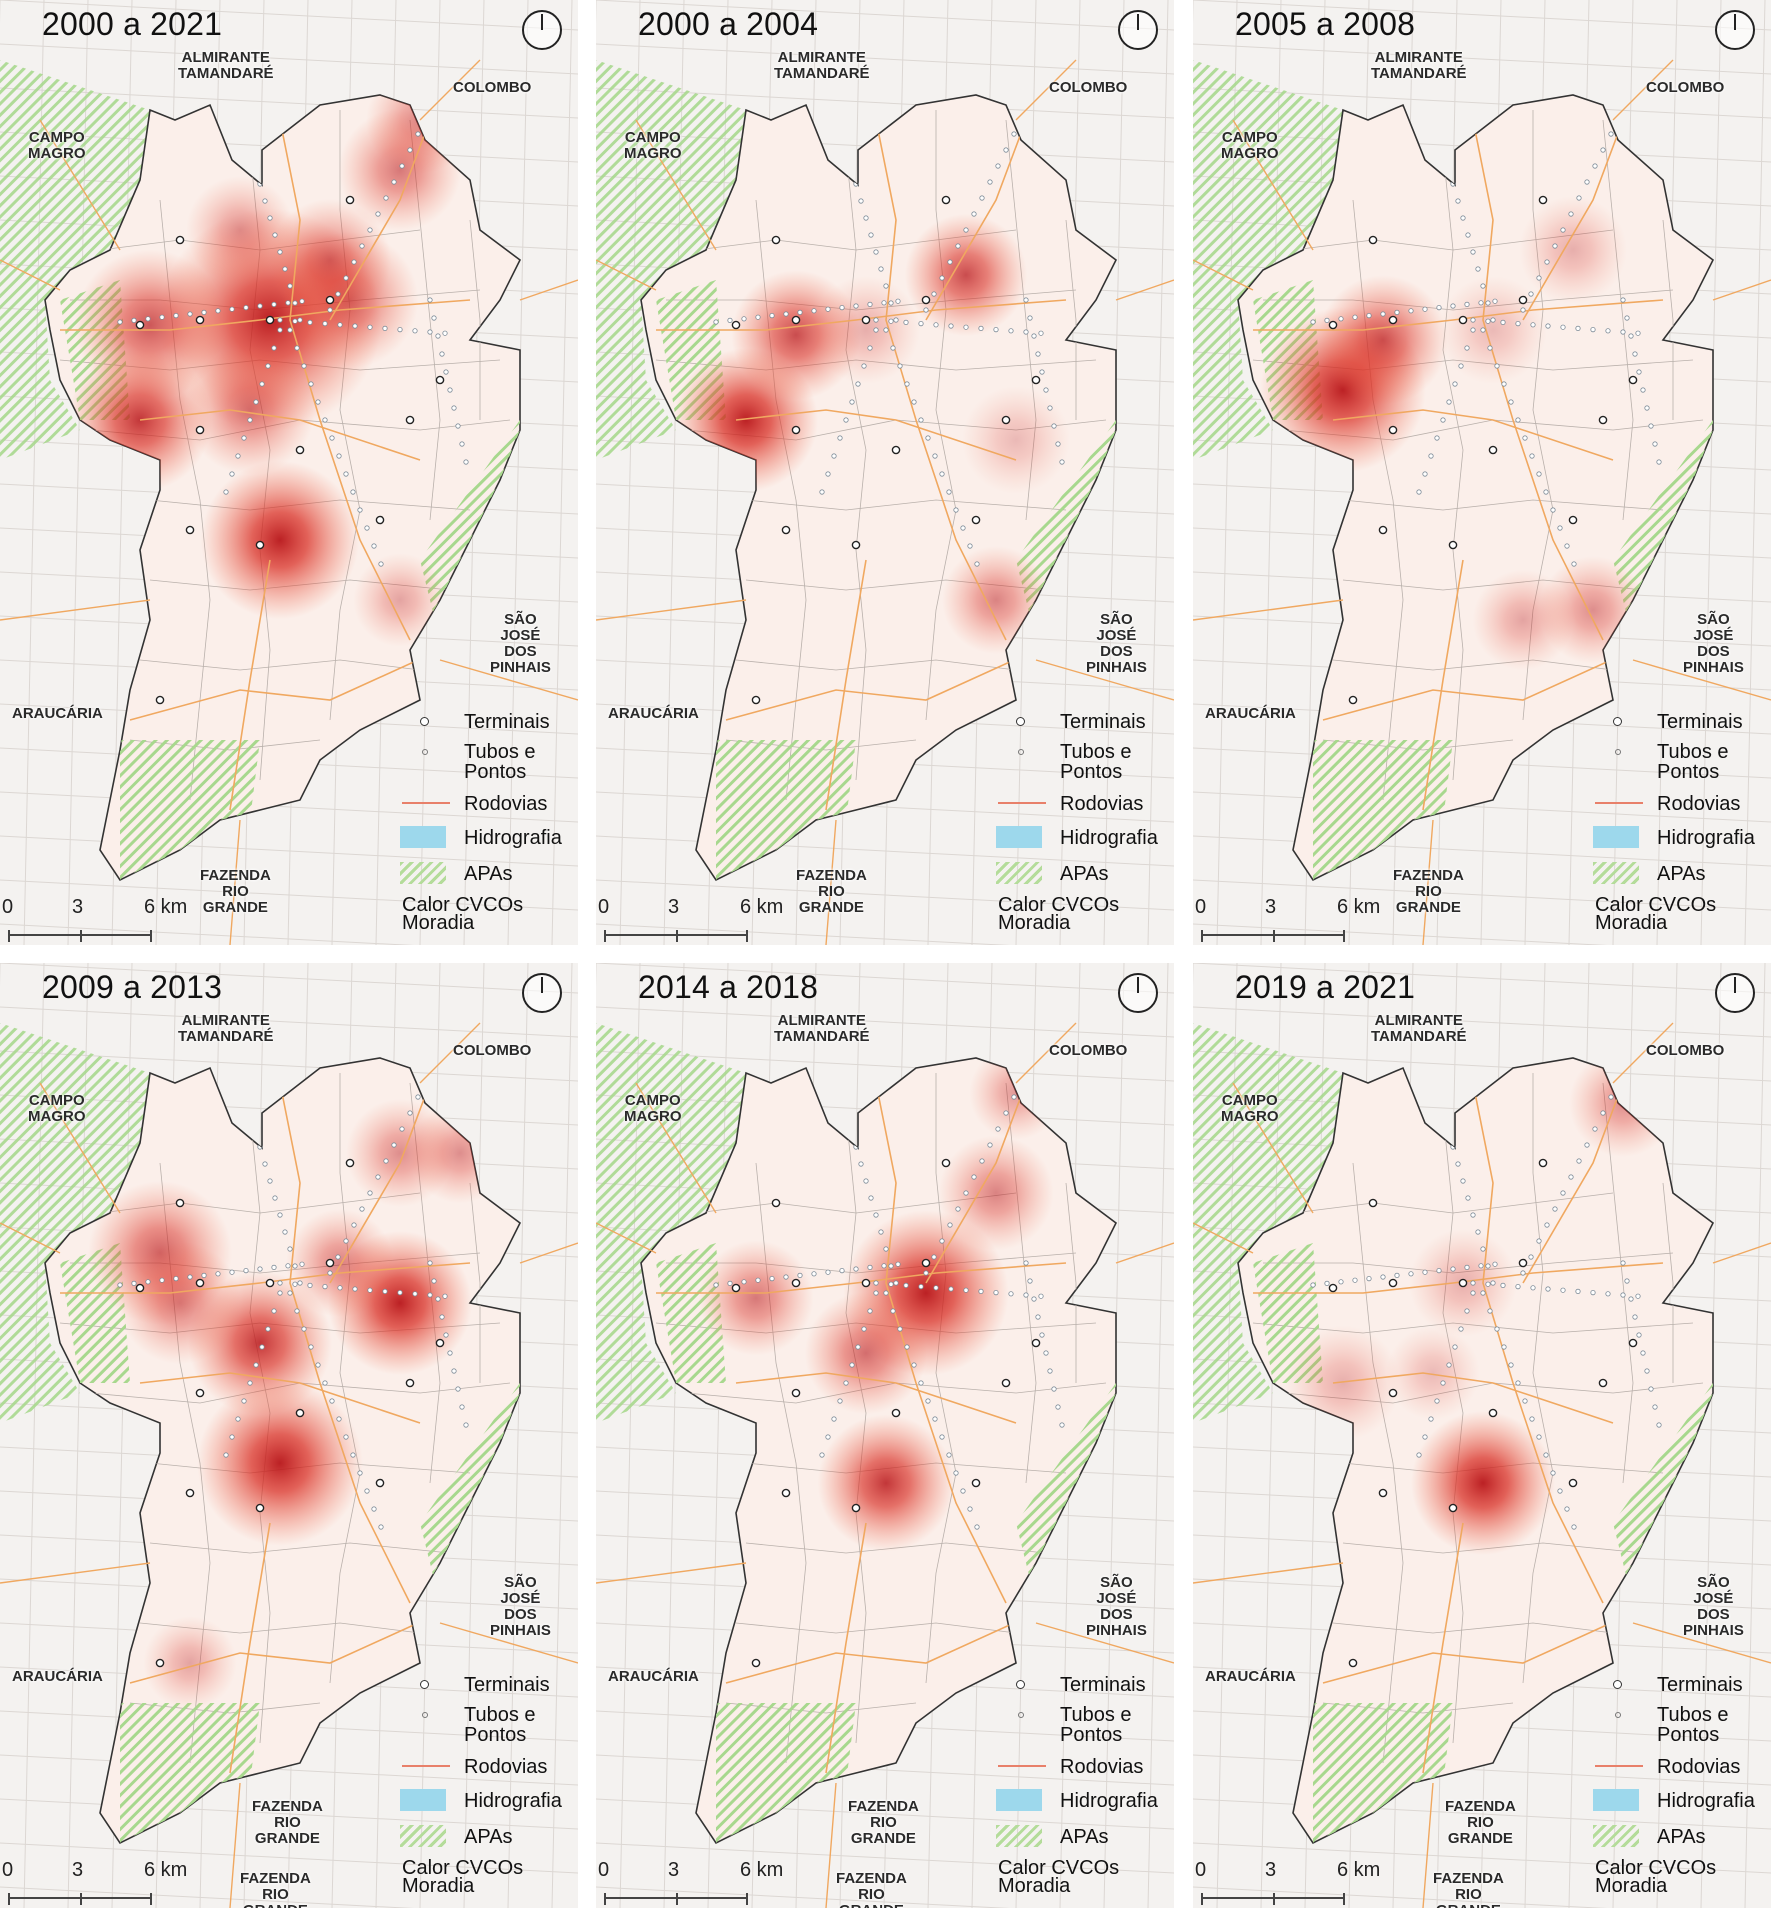  I want to click on stop-icon, so click(1021, 752).